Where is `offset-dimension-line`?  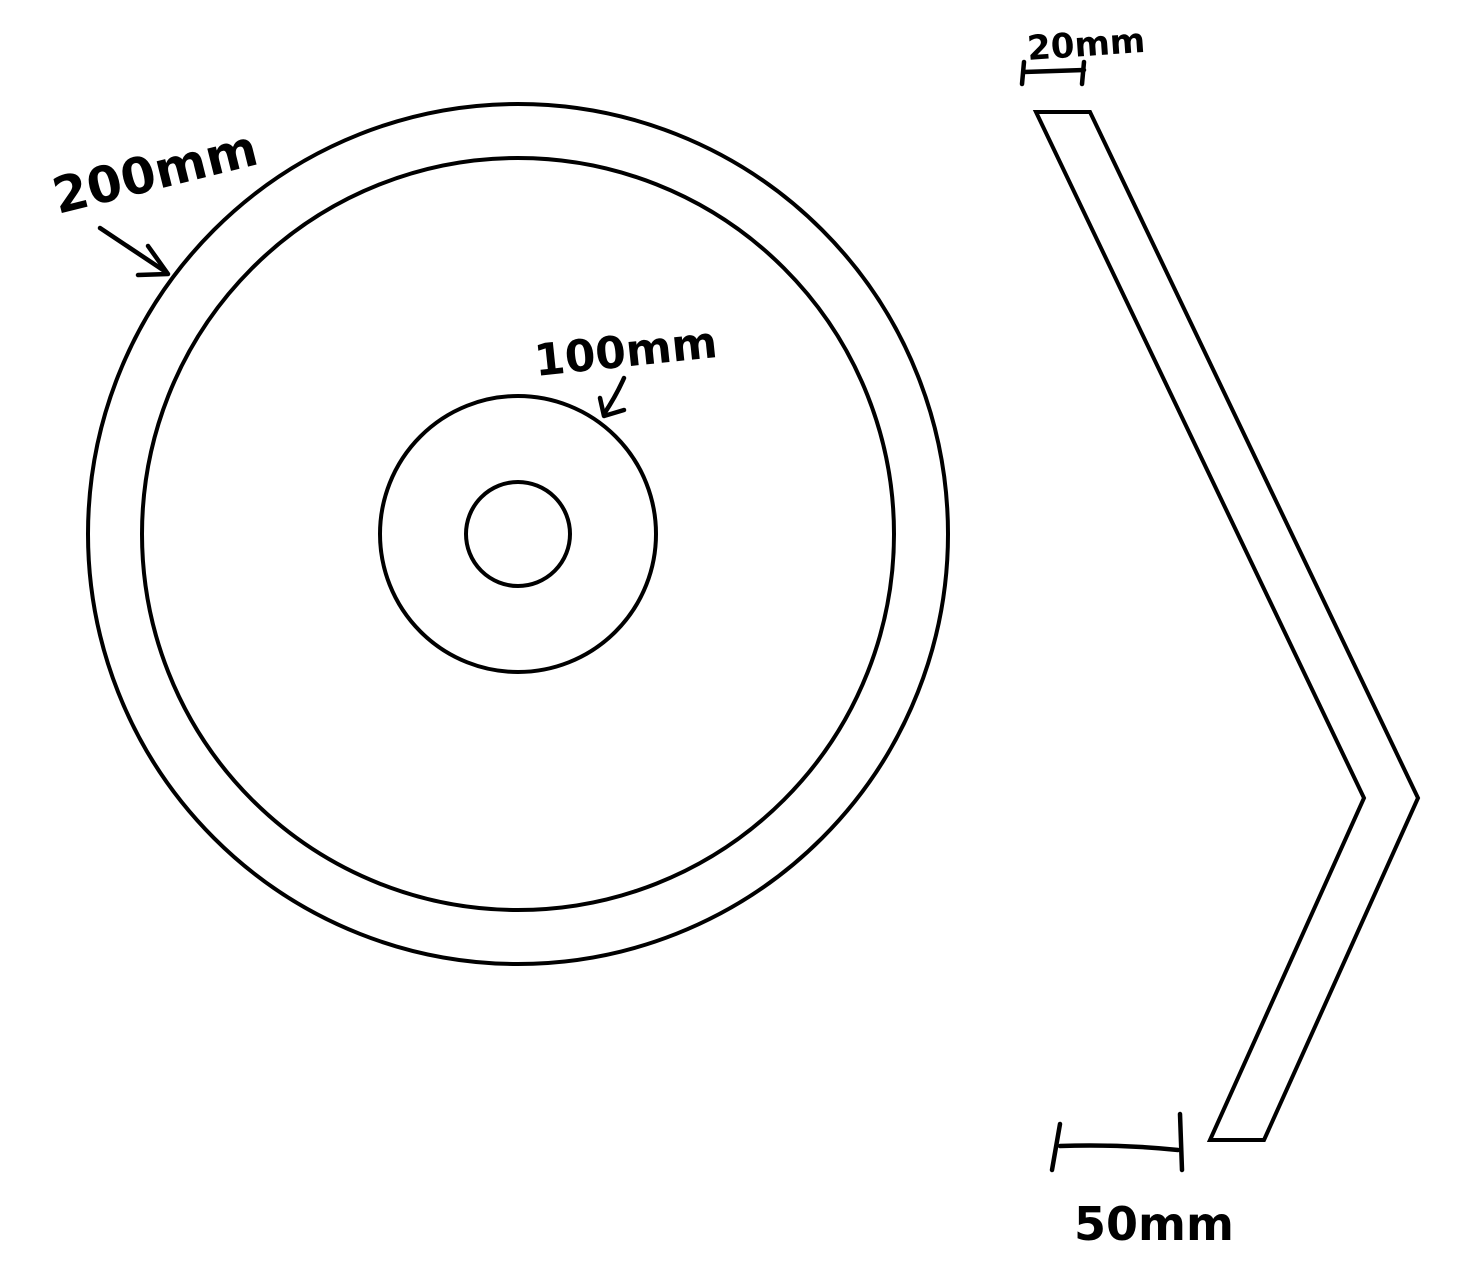 offset-dimension-line is located at coordinates (1119, 1148).